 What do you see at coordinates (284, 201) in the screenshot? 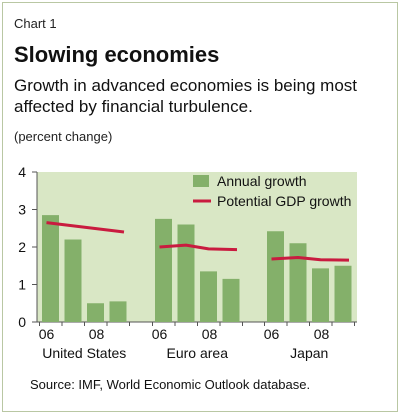
I see `legend-label-potential-gdp: Potential GDP growth` at bounding box center [284, 201].